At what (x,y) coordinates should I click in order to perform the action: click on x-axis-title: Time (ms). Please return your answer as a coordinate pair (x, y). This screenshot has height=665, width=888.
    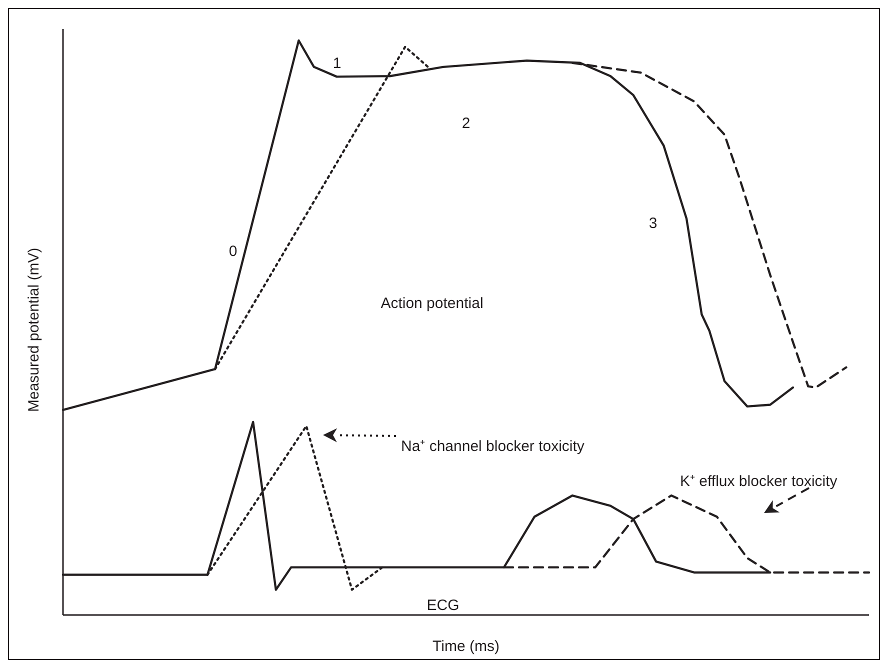
    Looking at the image, I should click on (466, 646).